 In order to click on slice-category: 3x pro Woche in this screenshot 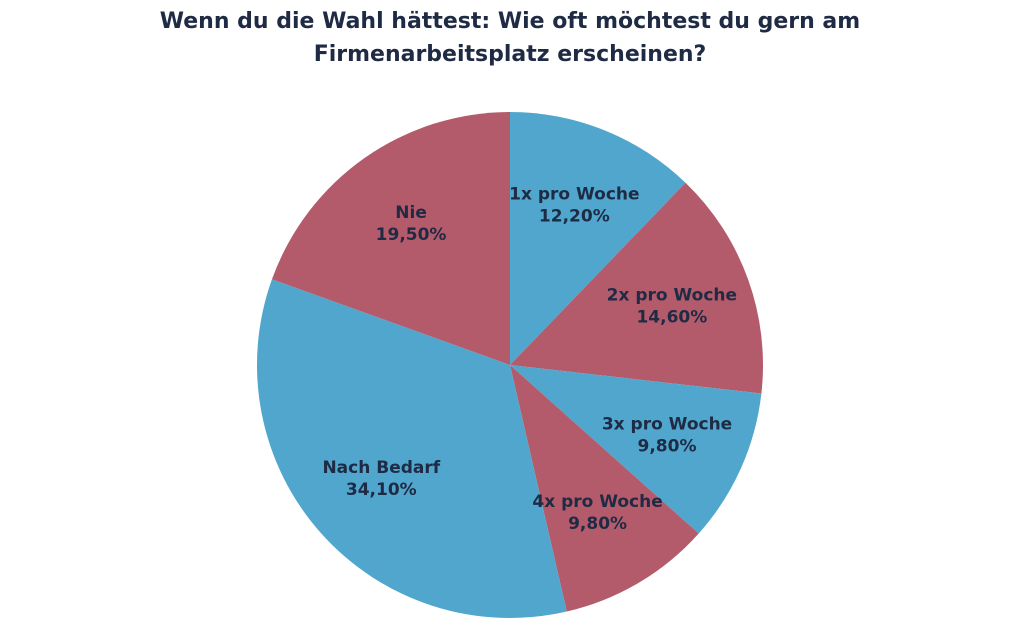, I will do `click(667, 424)`.